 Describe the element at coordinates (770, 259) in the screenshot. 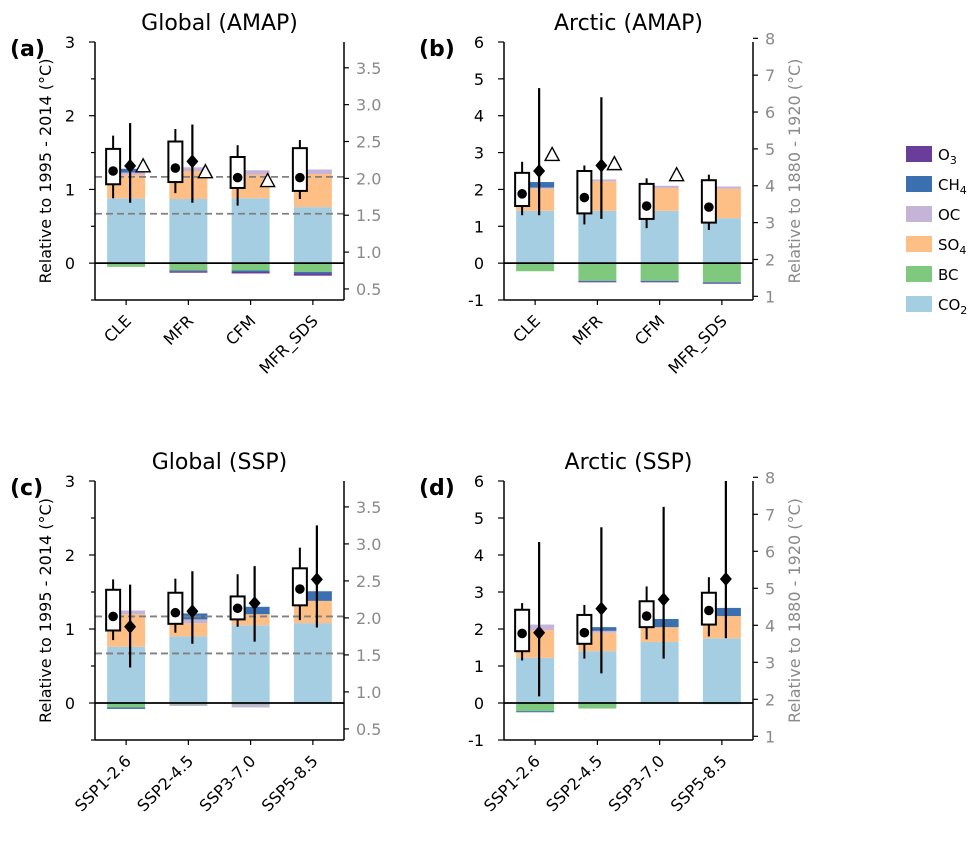

I see `y2-tick-label: 2` at that location.